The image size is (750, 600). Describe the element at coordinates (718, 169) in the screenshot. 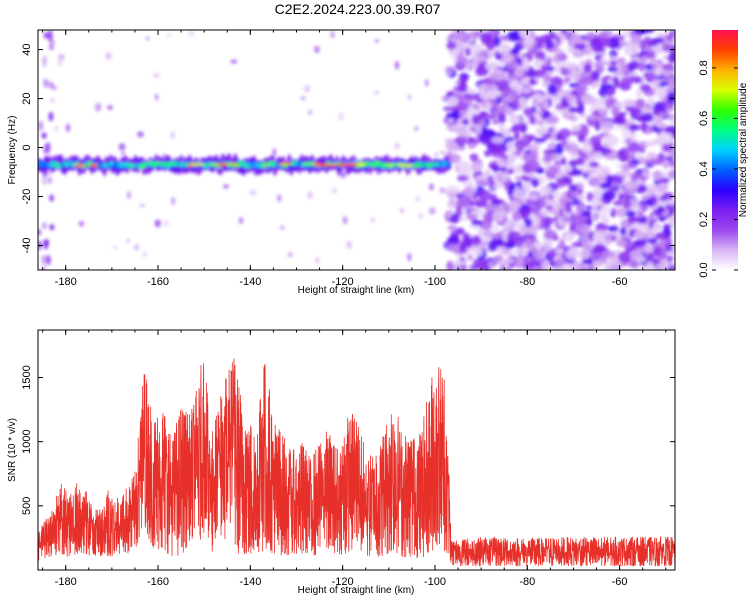

I see `colorbar-ticks: 0.0 0.2 0.4 0.6 0.8` at that location.